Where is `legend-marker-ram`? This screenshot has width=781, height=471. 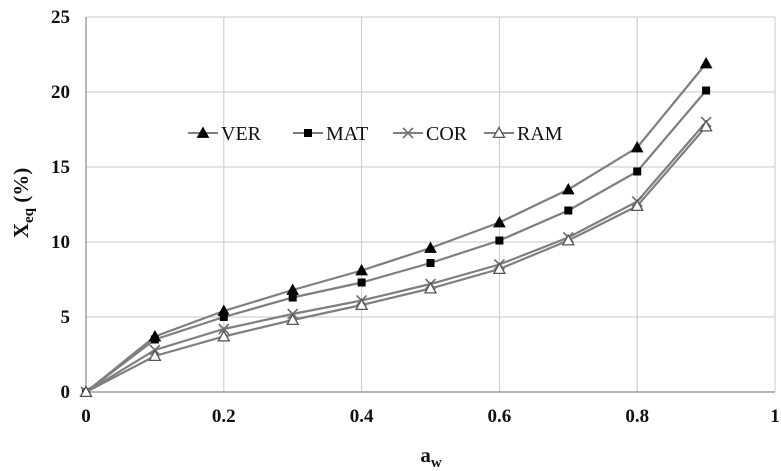
legend-marker-ram is located at coordinates (499, 132).